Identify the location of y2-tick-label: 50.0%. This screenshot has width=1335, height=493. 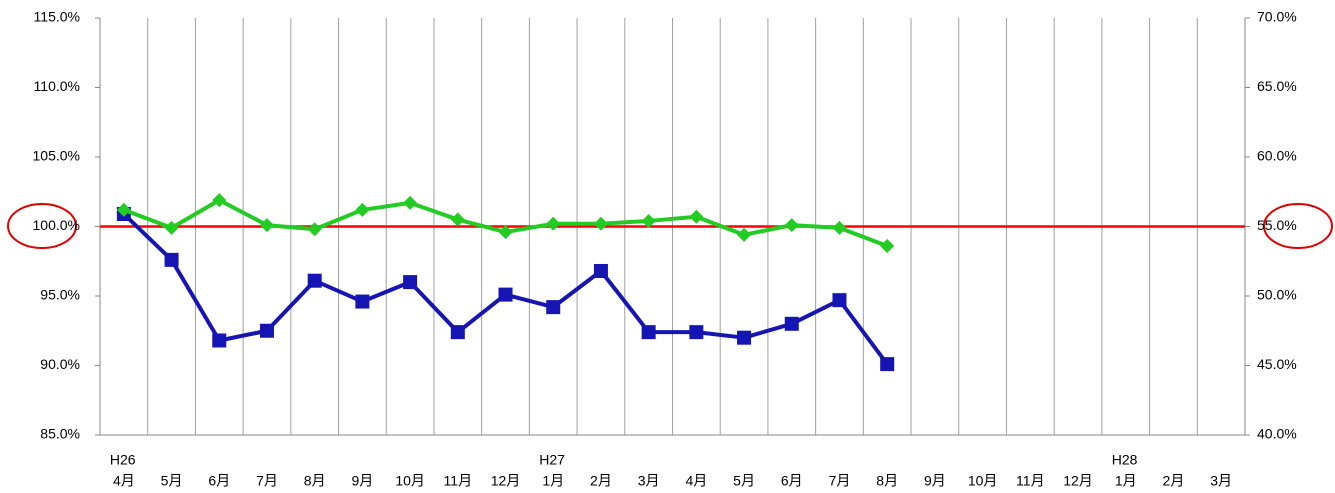
(1277, 295).